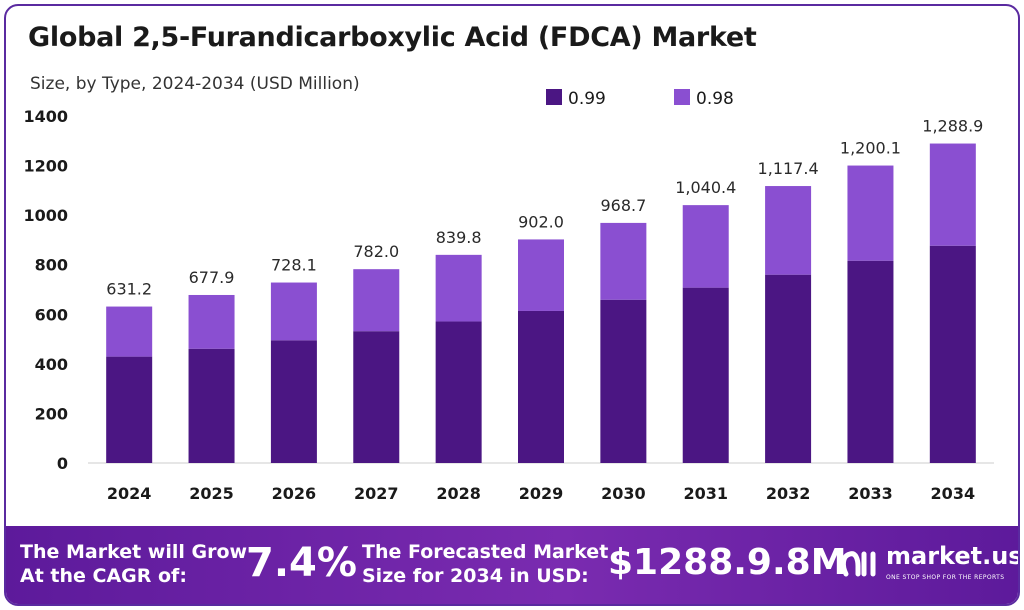  Describe the element at coordinates (103, 576) in the screenshot. I see `cagr-label-line2: At the CAGR of:` at that location.